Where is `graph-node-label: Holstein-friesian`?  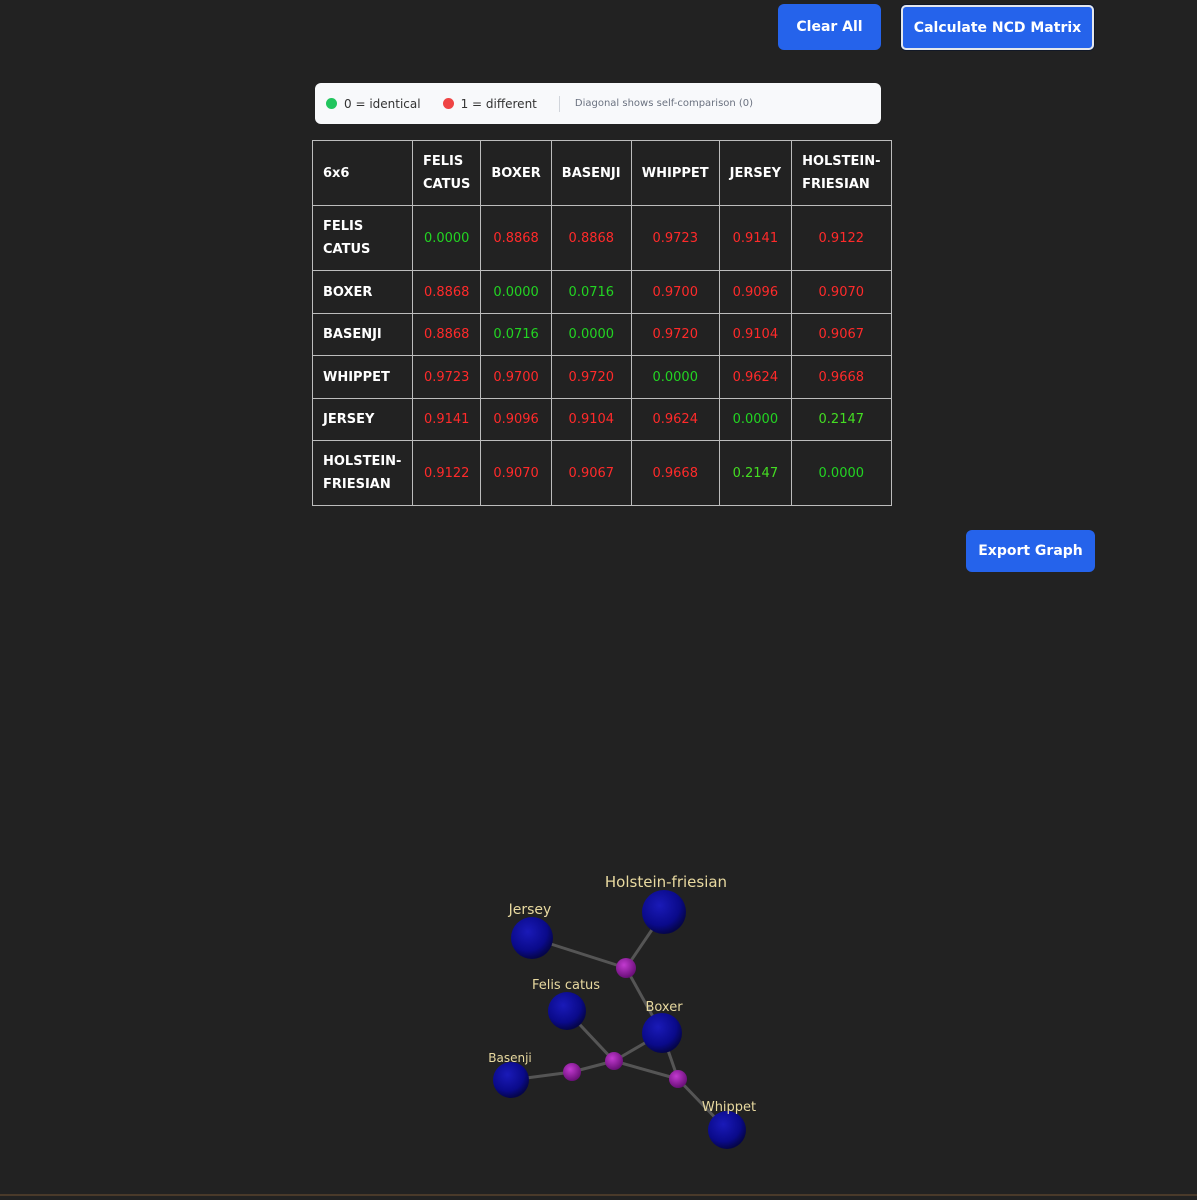
graph-node-label: Holstein-friesian is located at coordinates (666, 882).